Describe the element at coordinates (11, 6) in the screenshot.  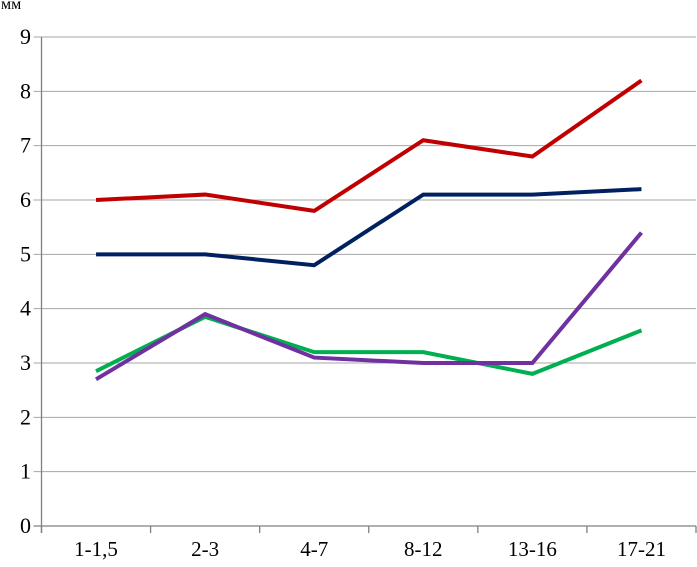
I see `y-axis-unit-label: мм` at that location.